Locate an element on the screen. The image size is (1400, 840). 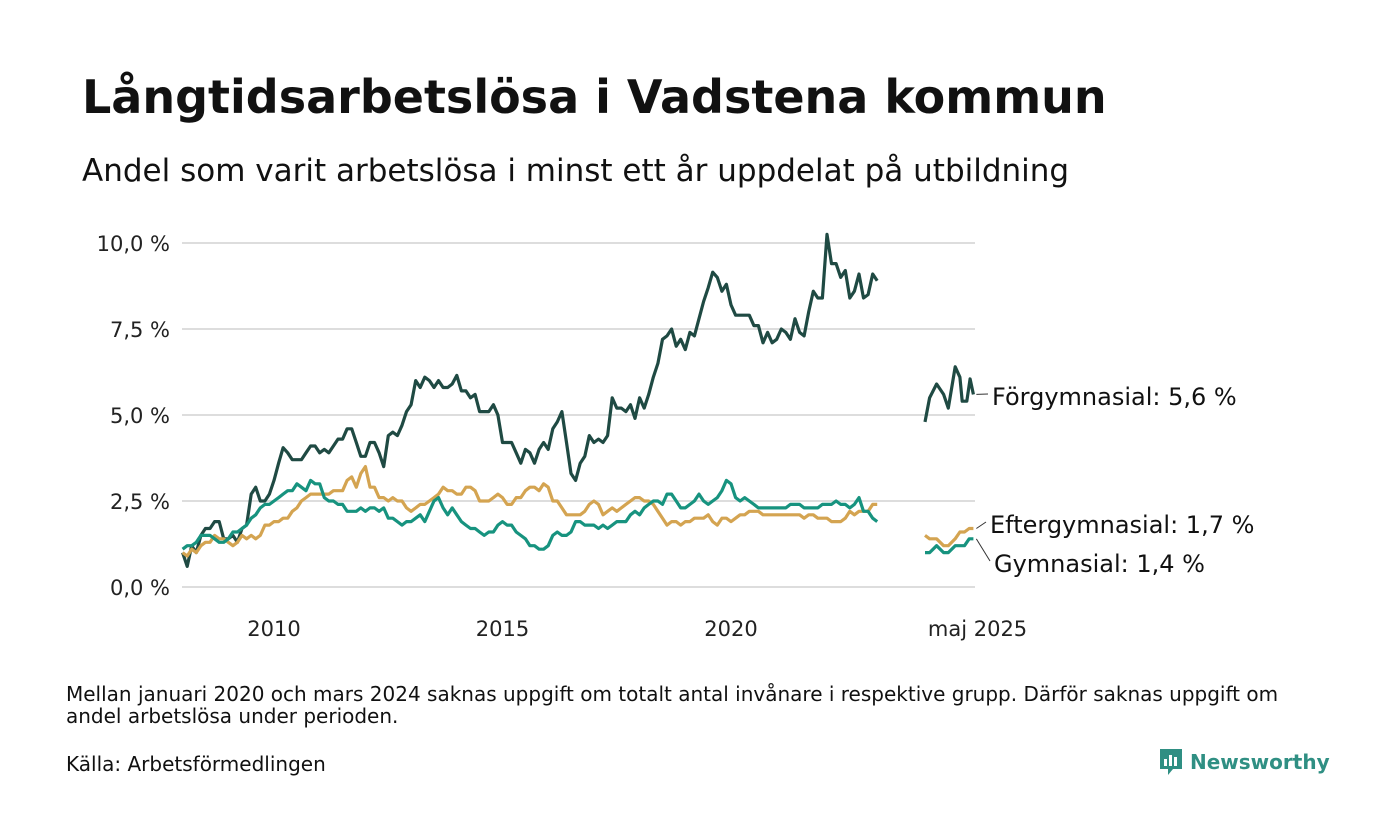
x-tick-label: maj 2025 is located at coordinates (977, 629).